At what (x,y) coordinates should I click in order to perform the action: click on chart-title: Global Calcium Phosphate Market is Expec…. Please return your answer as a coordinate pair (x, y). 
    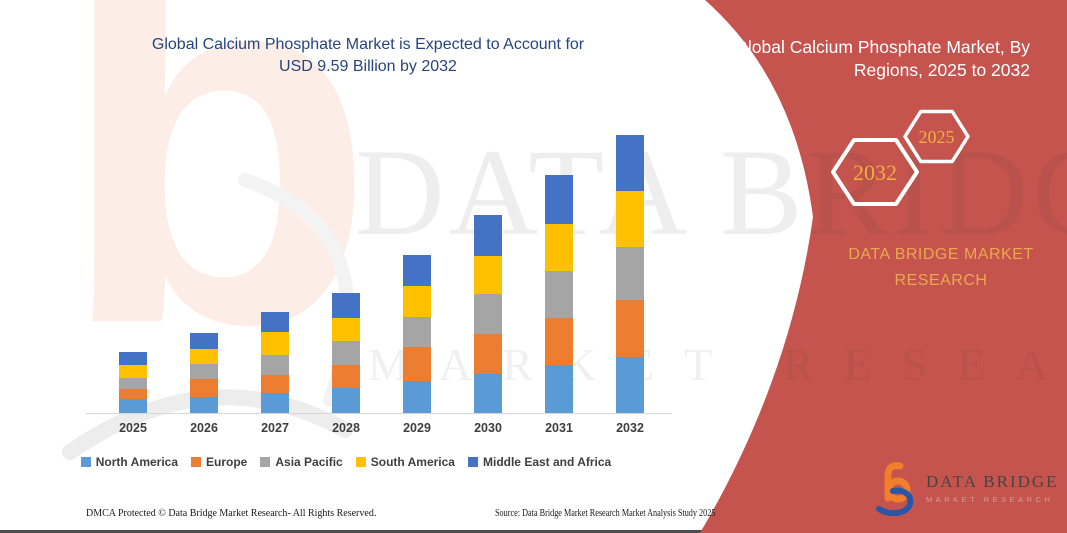
    Looking at the image, I should click on (368, 56).